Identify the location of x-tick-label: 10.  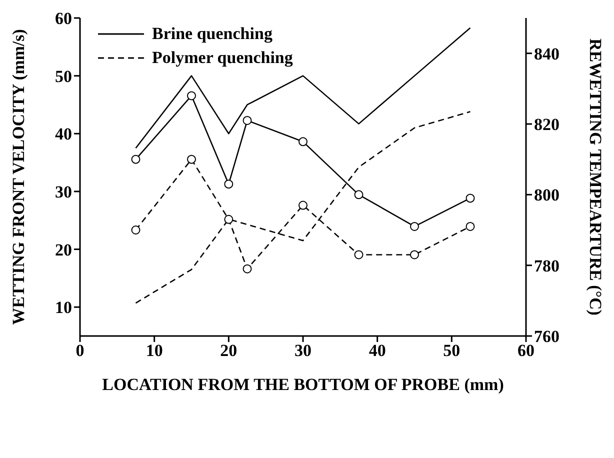
(154, 350).